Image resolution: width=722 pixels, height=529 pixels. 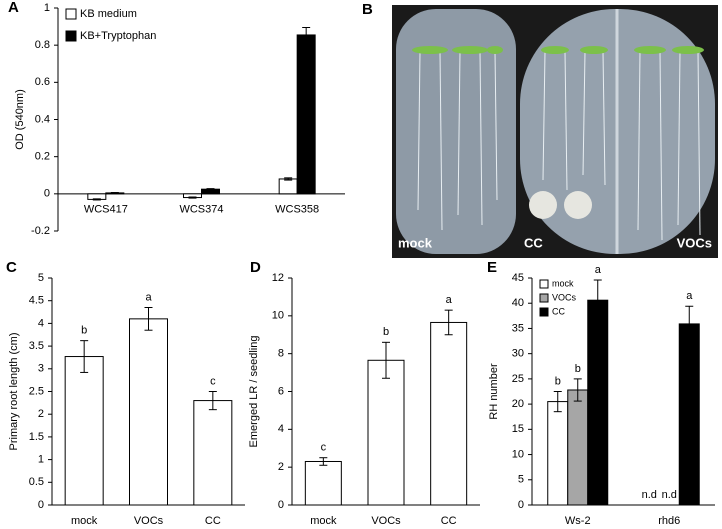 What do you see at coordinates (36, 346) in the screenshot?
I see `y-tick-label: 3.5` at bounding box center [36, 346].